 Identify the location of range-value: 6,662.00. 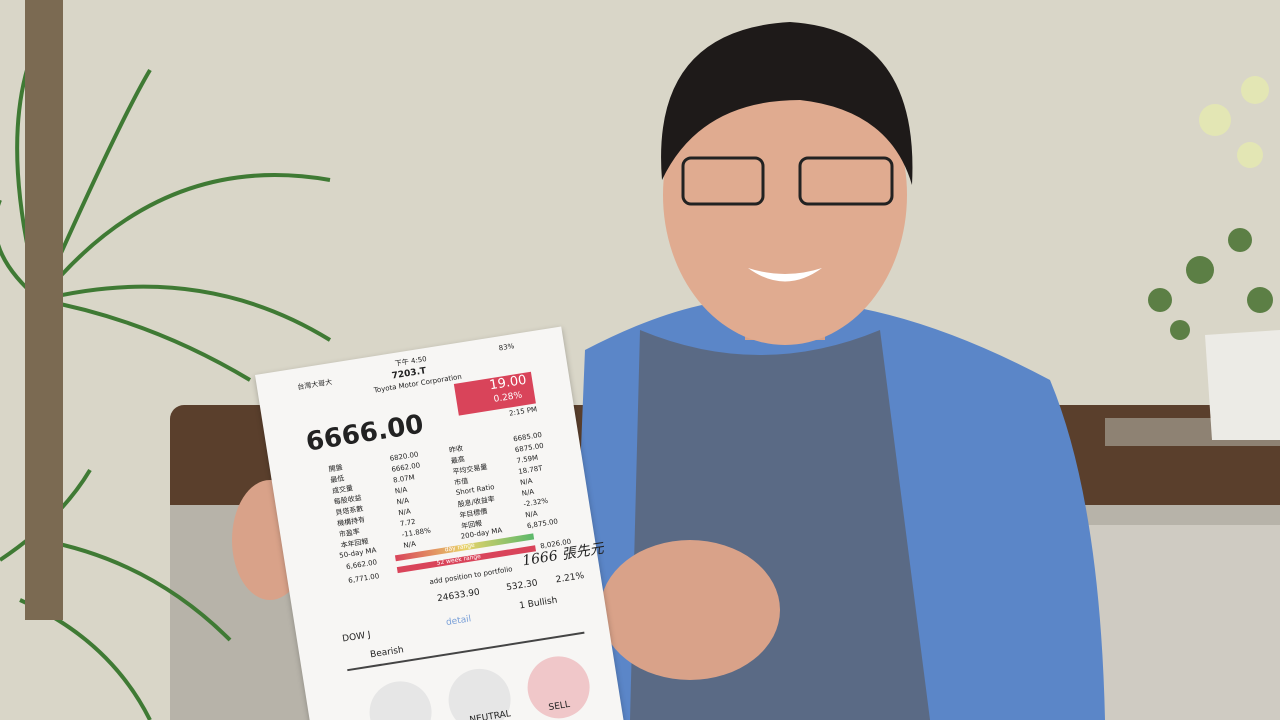
(361, 565).